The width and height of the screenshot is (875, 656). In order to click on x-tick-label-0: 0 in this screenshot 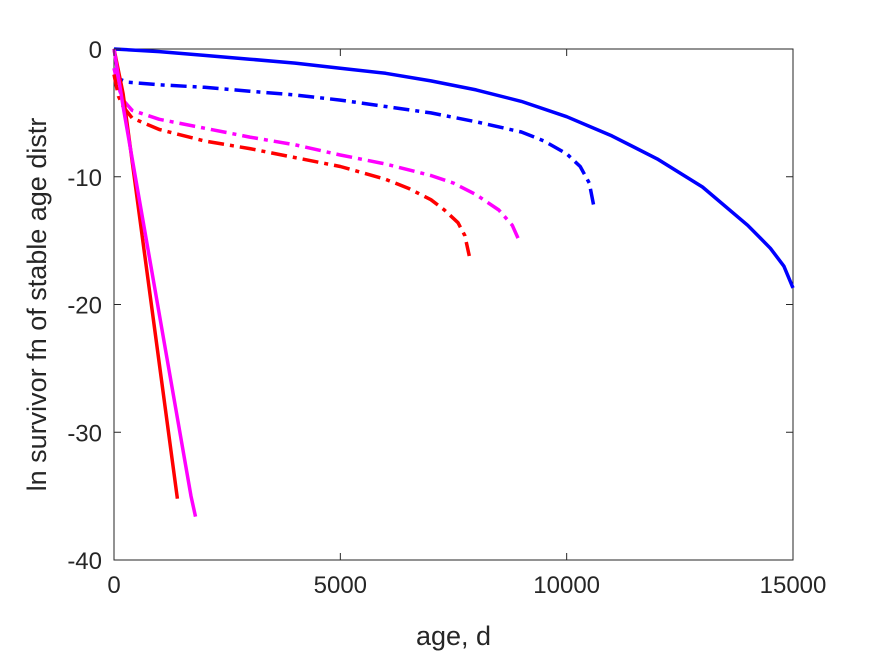, I will do `click(113, 585)`.